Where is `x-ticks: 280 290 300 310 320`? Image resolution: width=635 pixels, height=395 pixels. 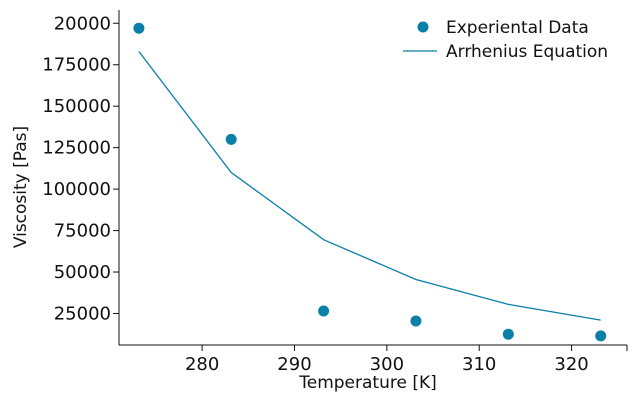
x-ticks: 280 290 300 310 320 is located at coordinates (387, 360).